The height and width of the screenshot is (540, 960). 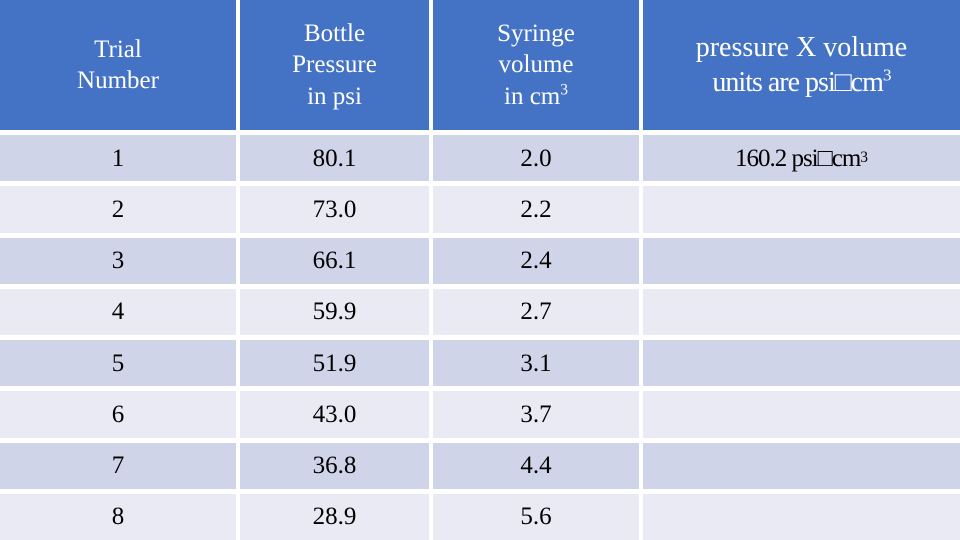 What do you see at coordinates (334, 209) in the screenshot?
I see `cell-pressure-2: 73.0` at bounding box center [334, 209].